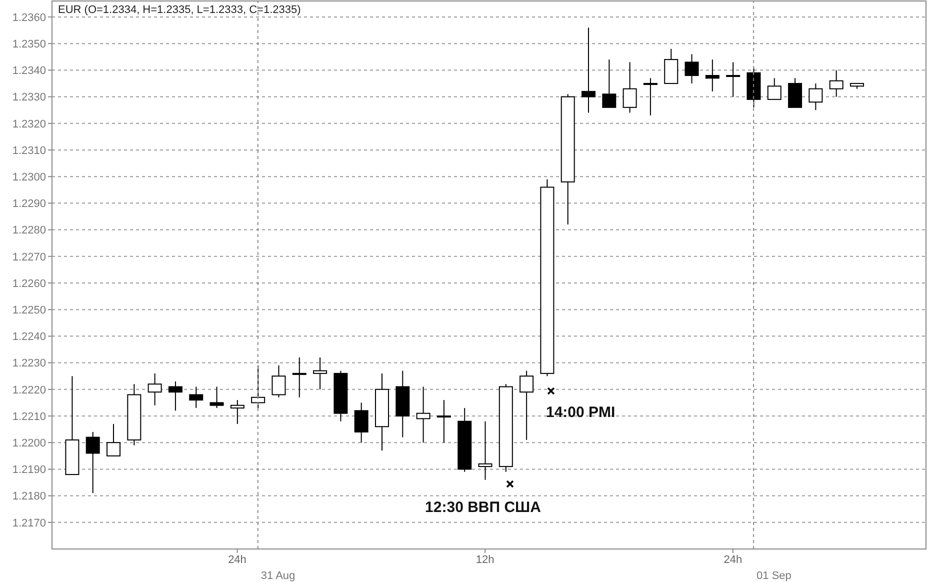 This screenshot has width=940, height=582. Describe the element at coordinates (29, 150) in the screenshot. I see `y-tick-label: 1.2310` at that location.